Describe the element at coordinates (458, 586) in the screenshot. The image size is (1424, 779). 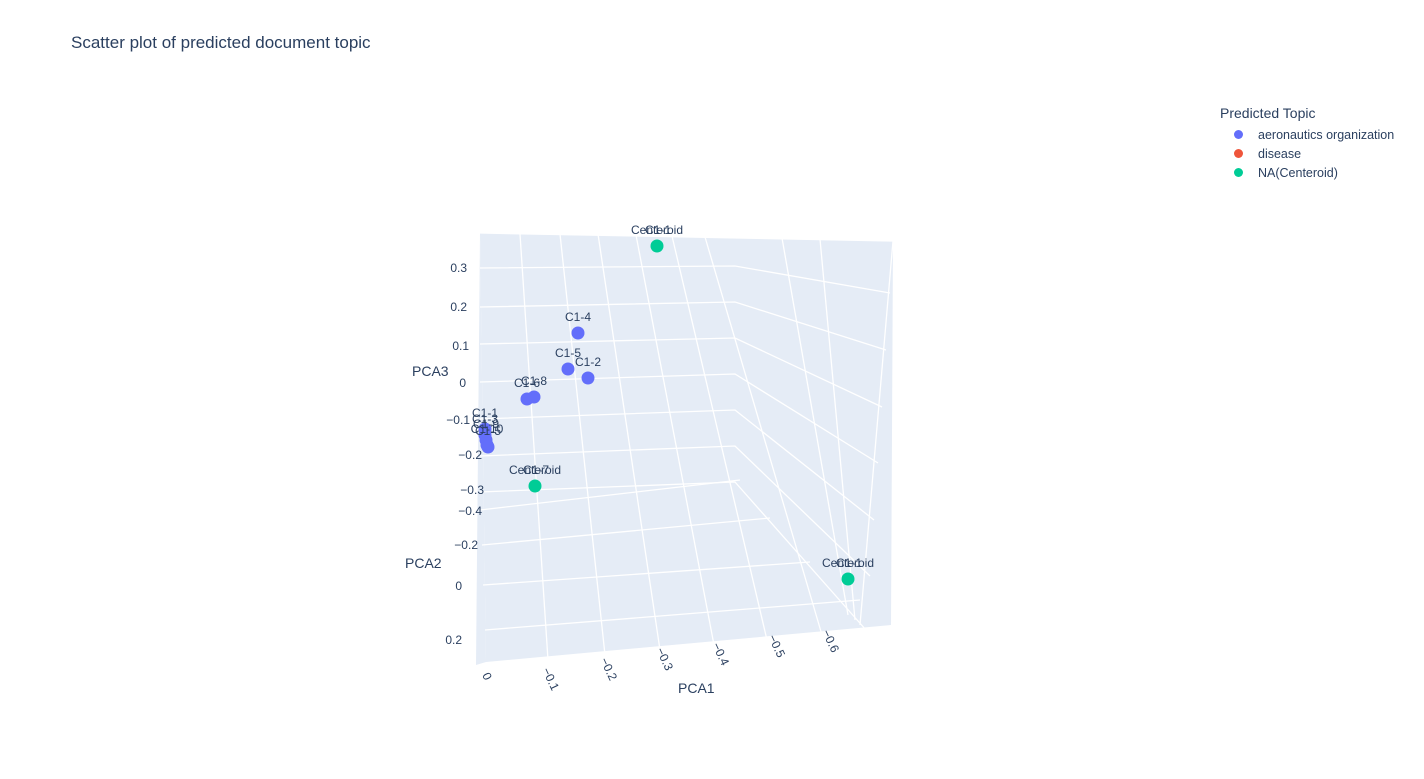
I see `y-tick: 0` at that location.